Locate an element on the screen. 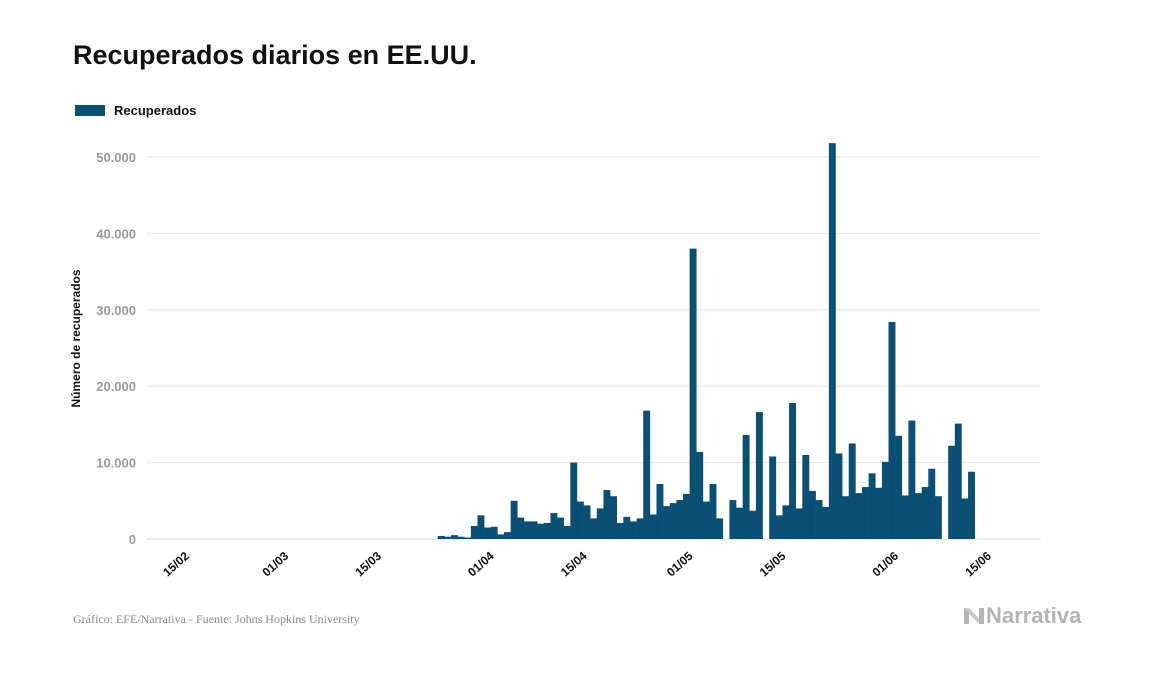 This screenshot has width=1157, height=674. brand-name: Narrativa is located at coordinates (1034, 615).